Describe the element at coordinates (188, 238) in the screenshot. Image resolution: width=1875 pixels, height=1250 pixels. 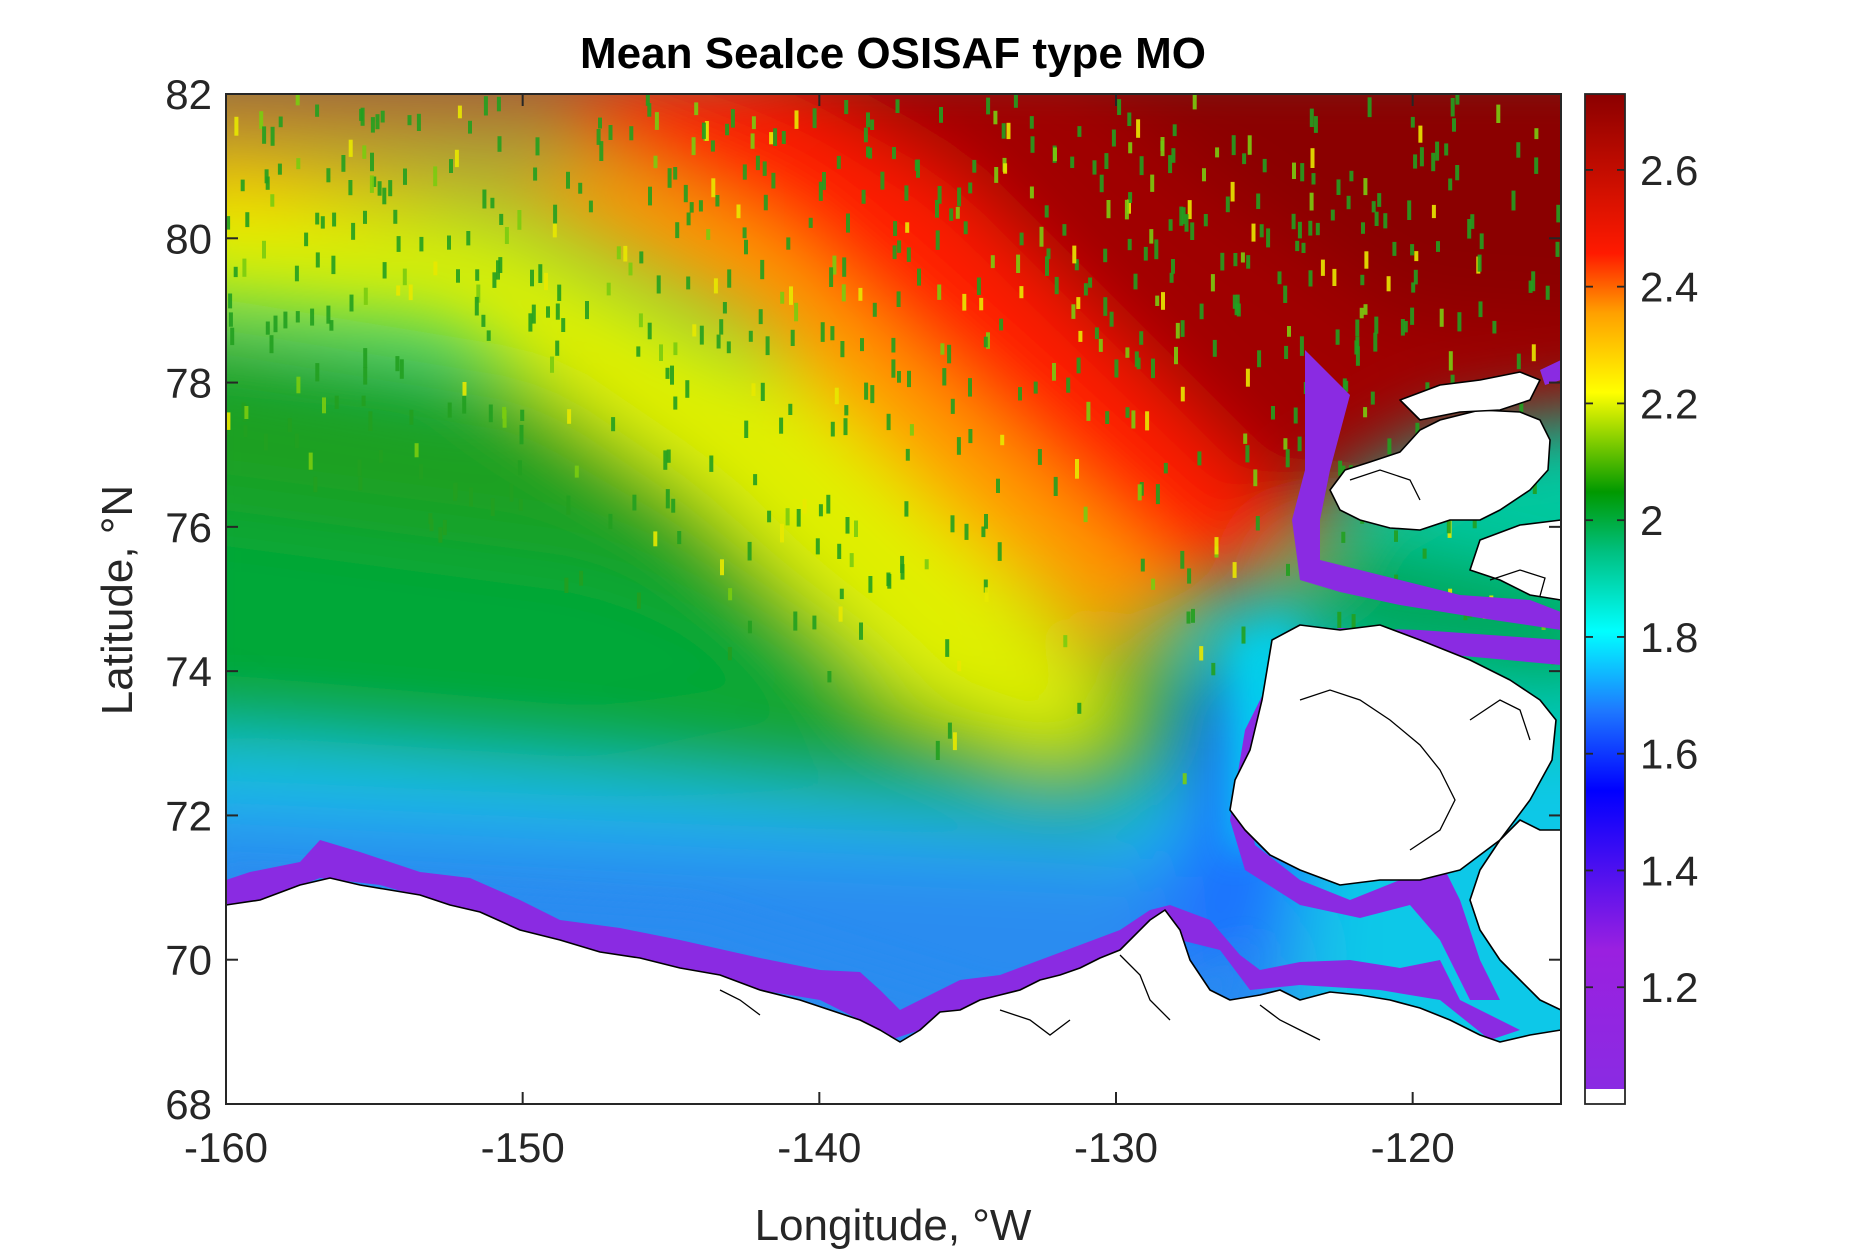
I see `y-tick-label: 80` at that location.